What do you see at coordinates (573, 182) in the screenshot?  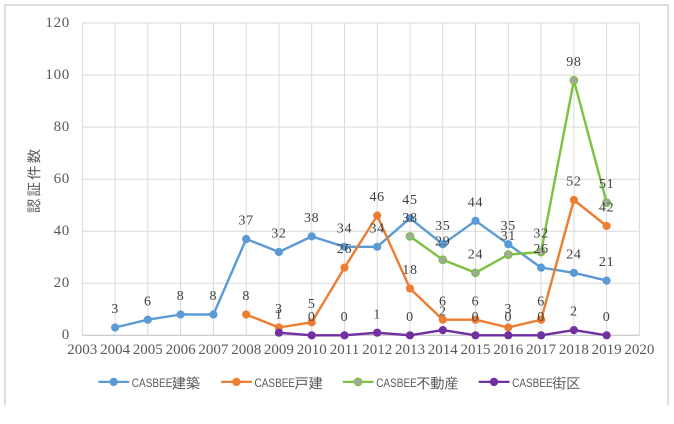 I see `svg-text: 52` at bounding box center [573, 182].